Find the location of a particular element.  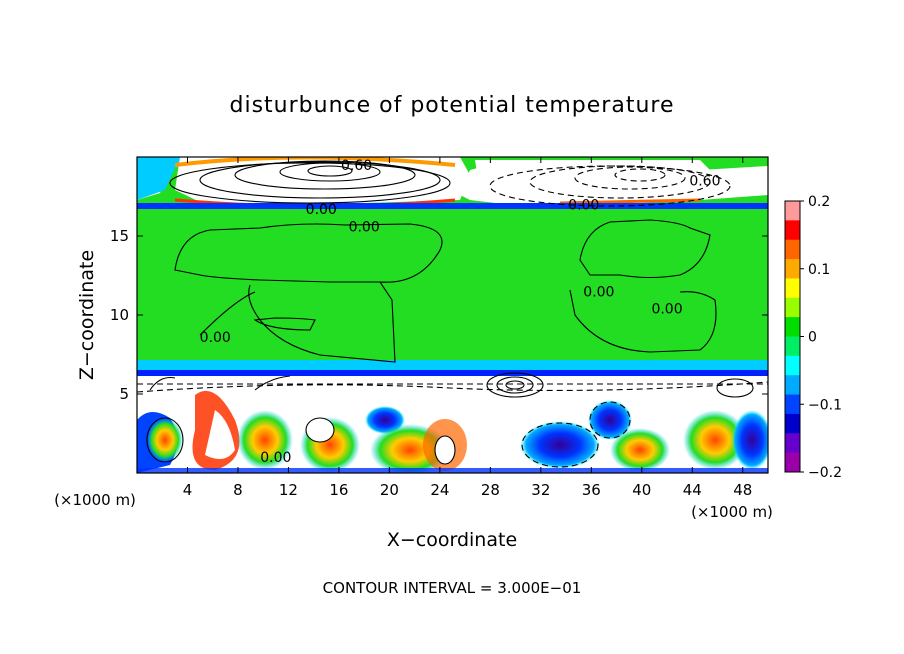

colorbar-tick-label: 0.2 is located at coordinates (819, 202).